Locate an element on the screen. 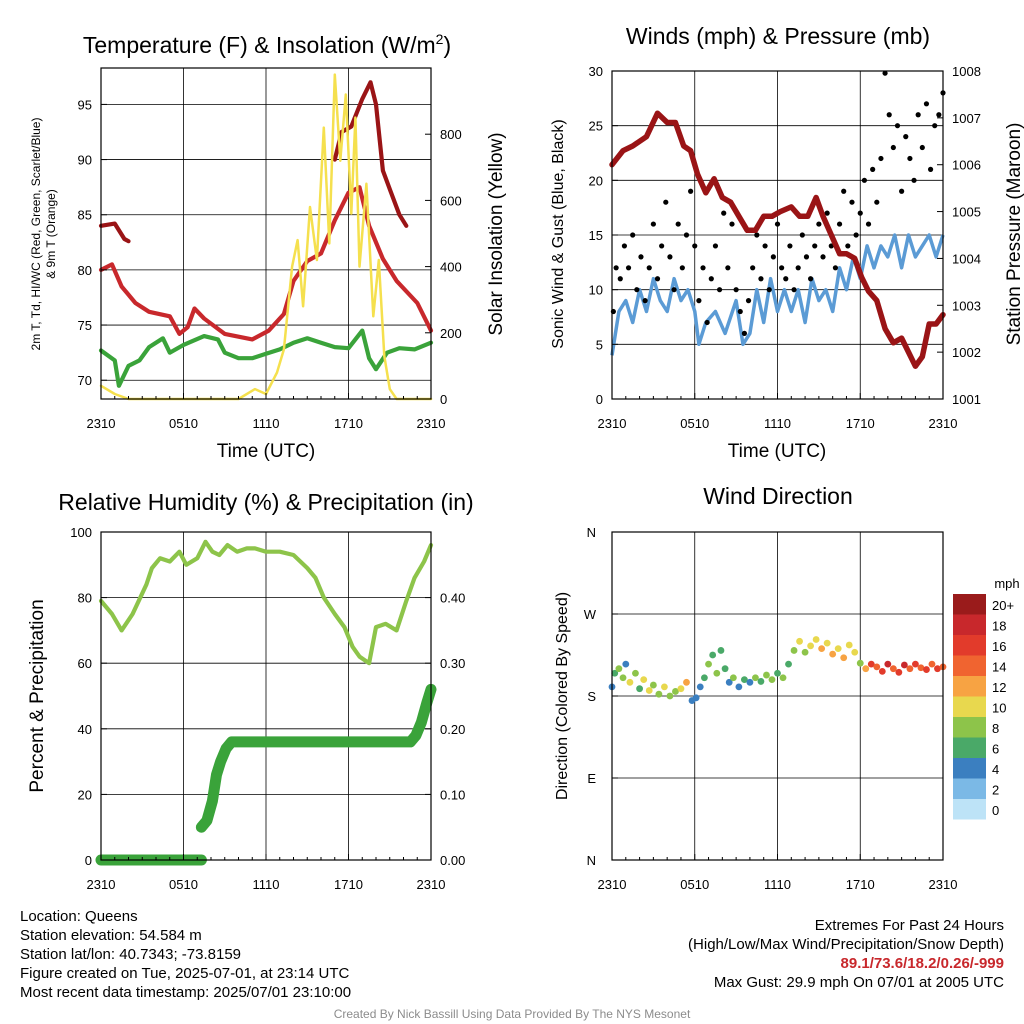  speed-colorbar: mph 20+ 18 16 14 12 10 8 6 4 2 0 is located at coordinates (986, 698).